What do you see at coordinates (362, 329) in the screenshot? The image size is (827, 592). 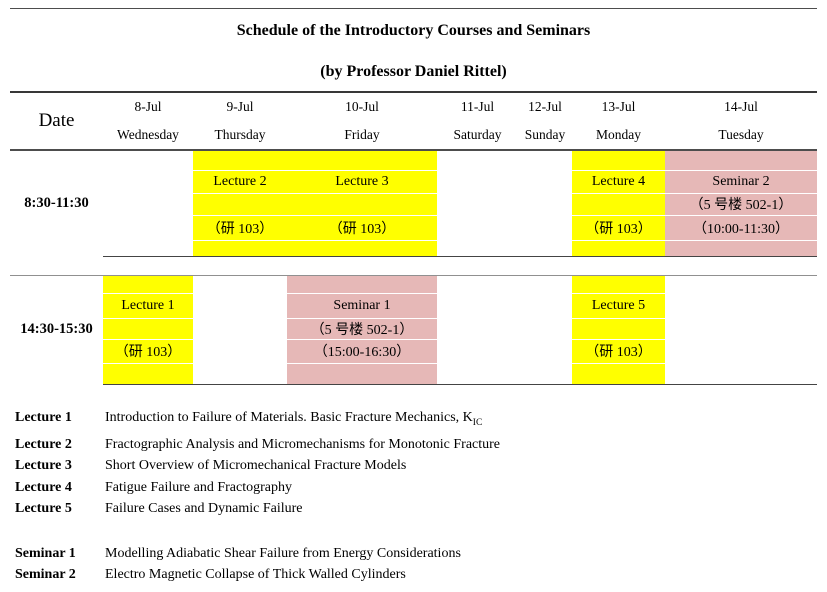 I see `cell-seminar-1-location: （5 号楼 502-1）` at bounding box center [362, 329].